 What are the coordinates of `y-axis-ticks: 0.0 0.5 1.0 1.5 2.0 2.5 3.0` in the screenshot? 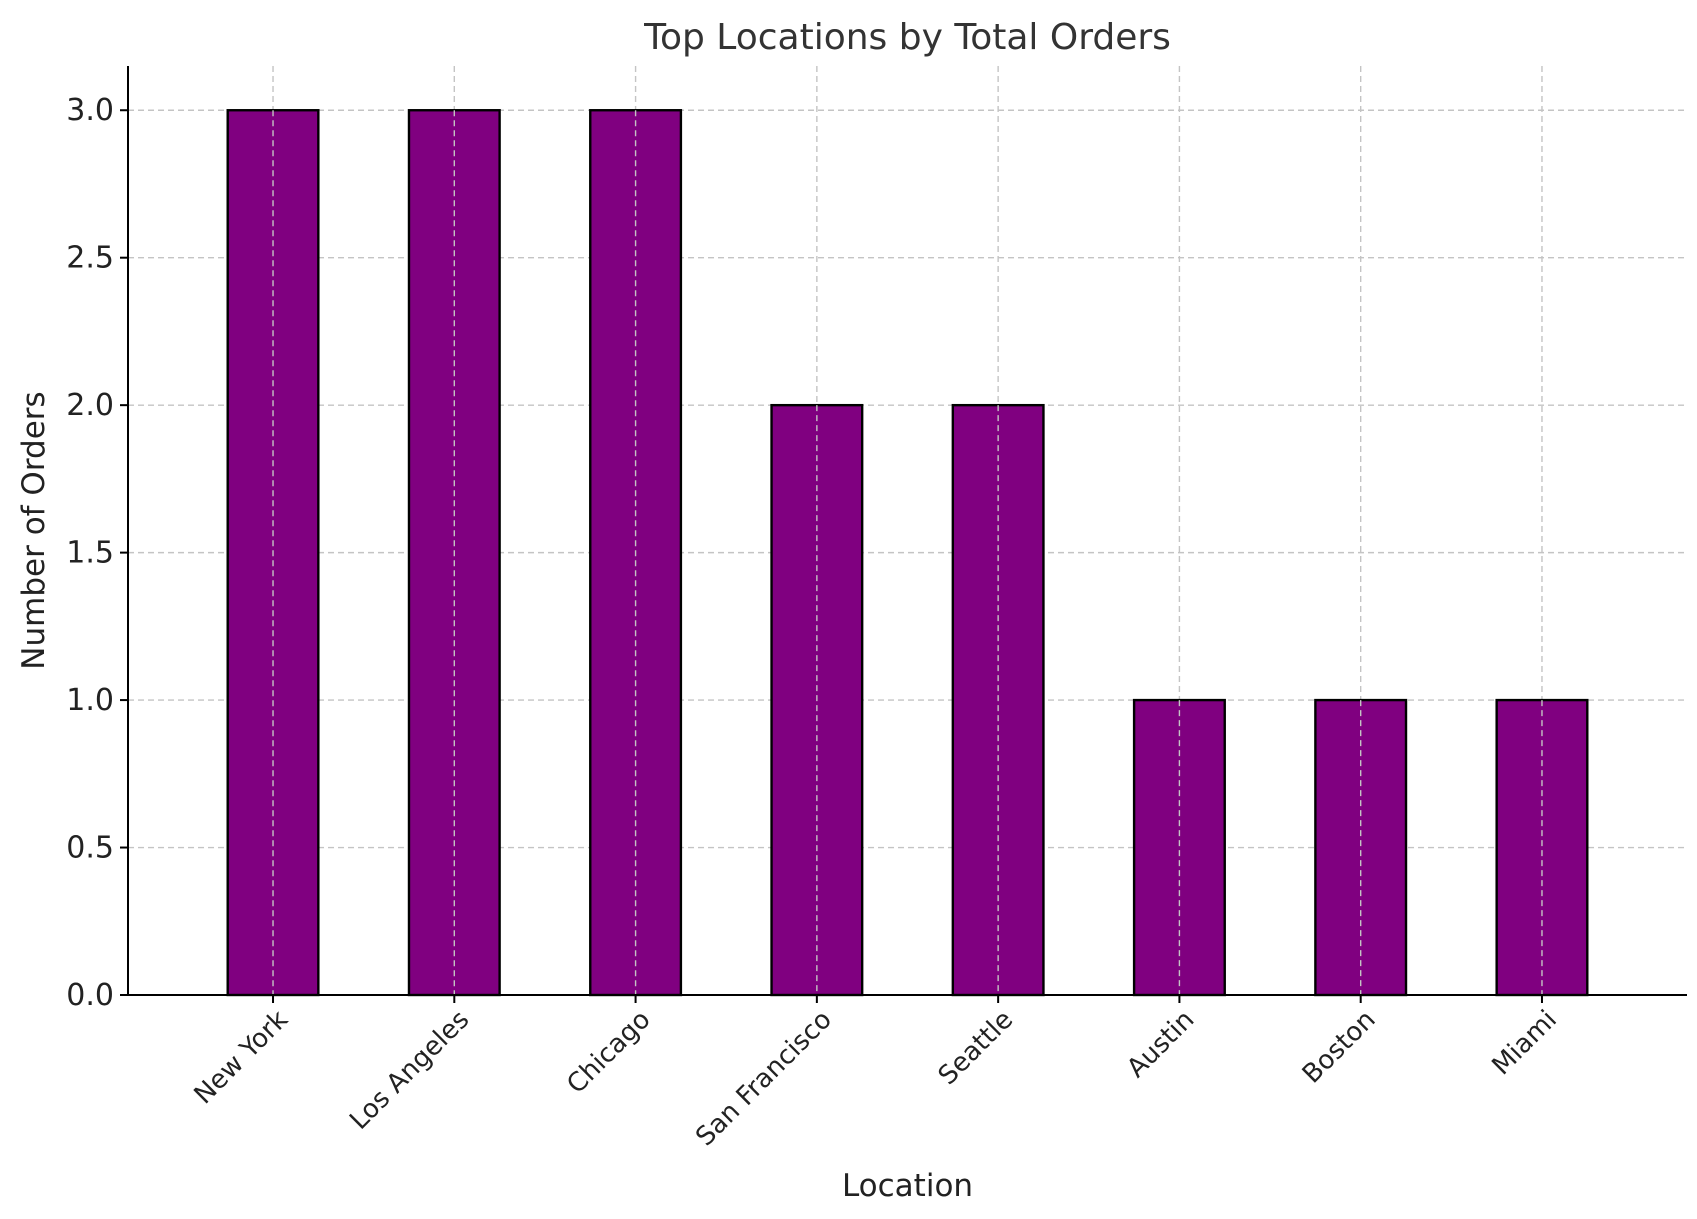 It's located at (97, 553).